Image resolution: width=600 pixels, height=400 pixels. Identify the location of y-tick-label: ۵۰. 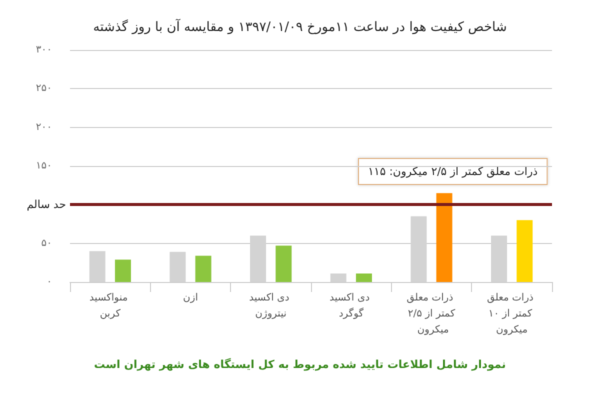
(46, 243).